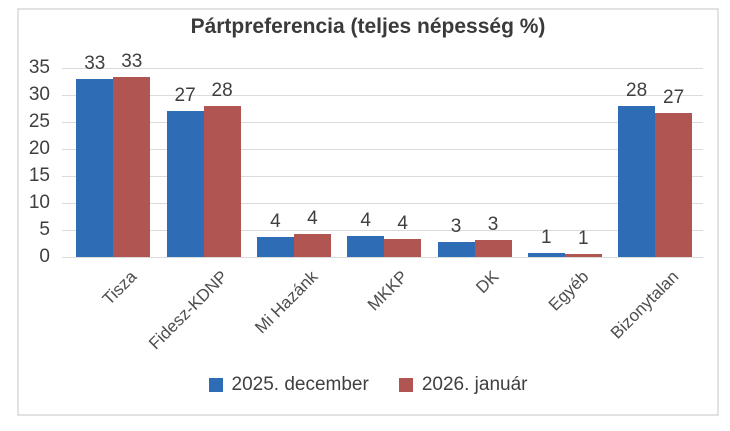 Image resolution: width=730 pixels, height=431 pixels. Describe the element at coordinates (44, 229) in the screenshot. I see `y-axis-tick-label: 5` at that location.